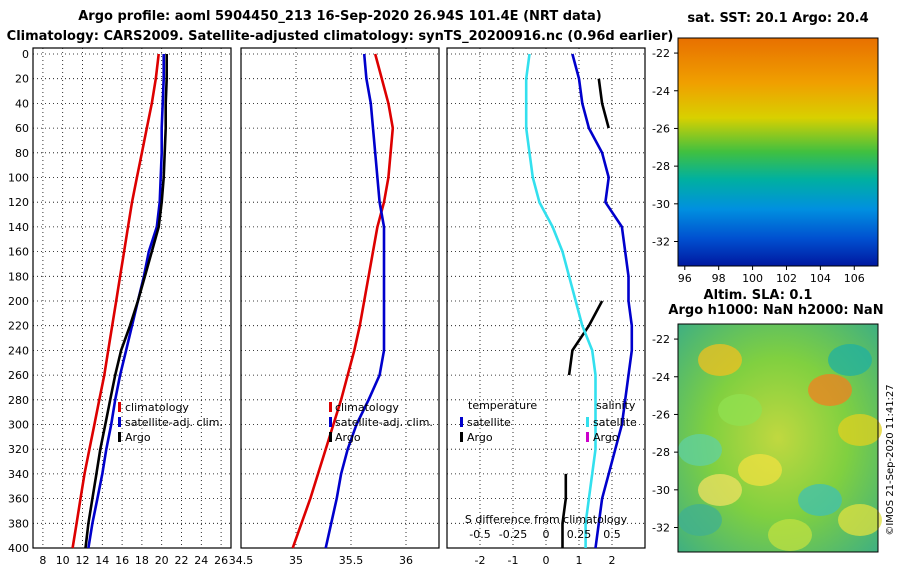 The image size is (900, 580). I want to click on ytick-label-17: 340, so click(18, 474).